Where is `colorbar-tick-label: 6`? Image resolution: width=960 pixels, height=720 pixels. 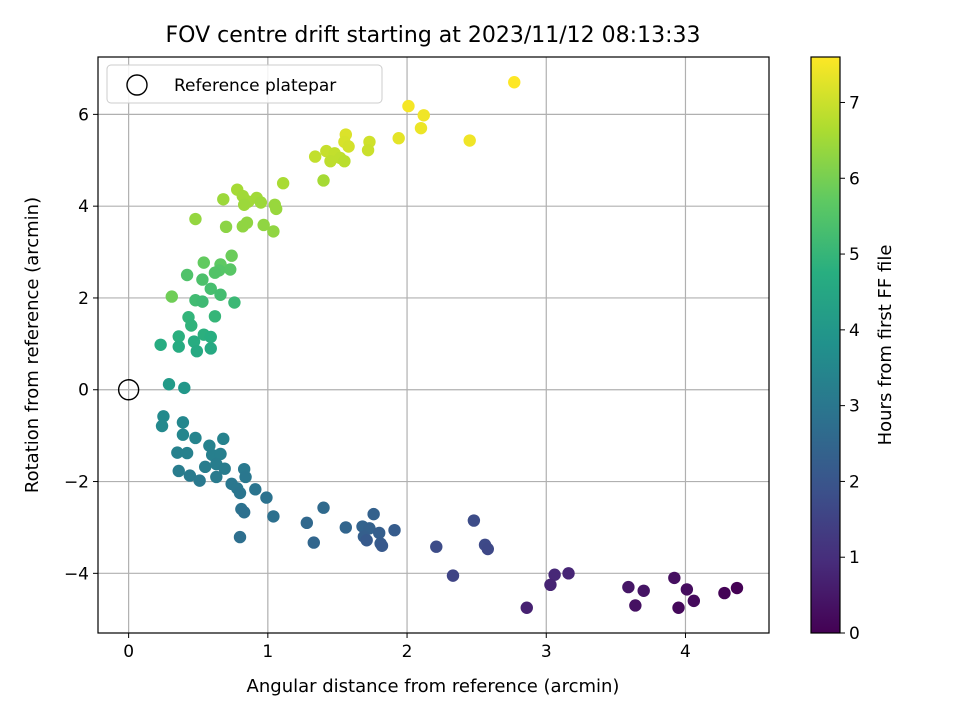 colorbar-tick-label: 6 is located at coordinates (854, 179).